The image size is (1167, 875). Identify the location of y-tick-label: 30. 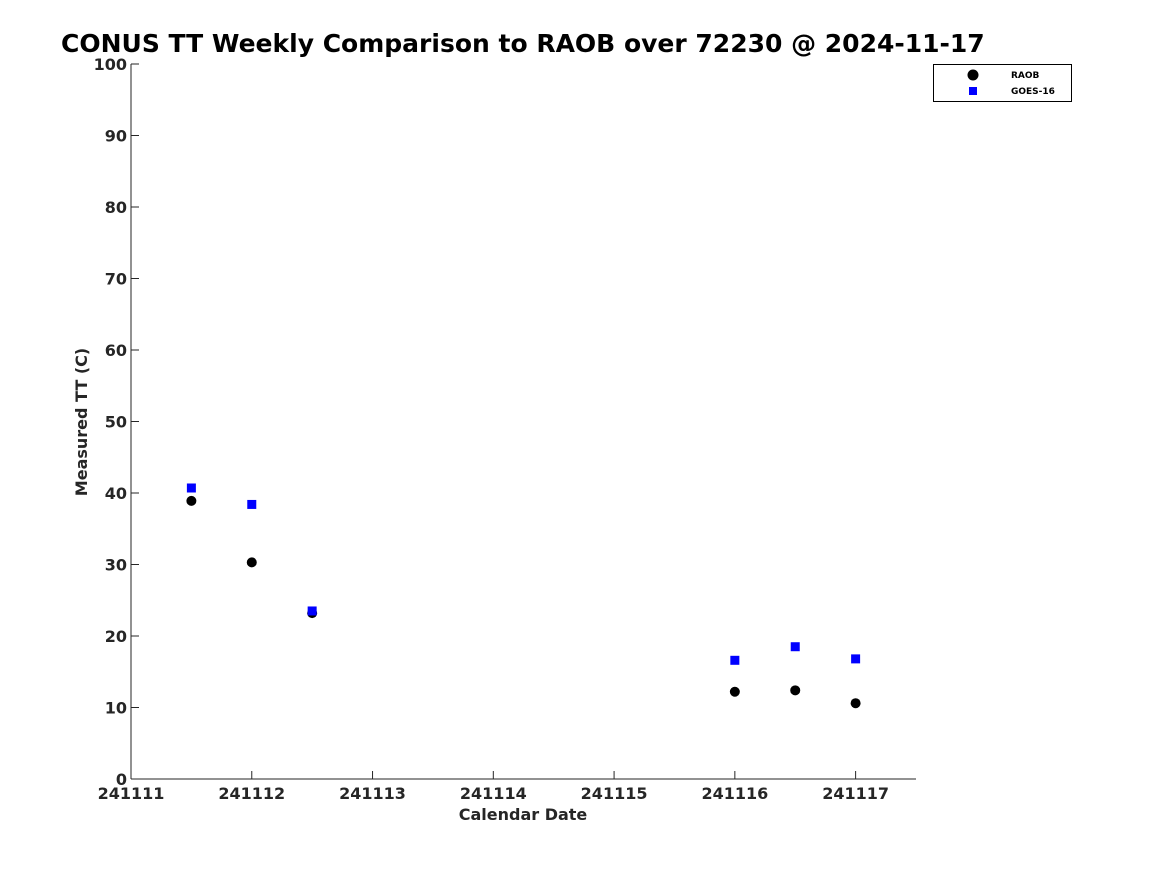
(116, 565).